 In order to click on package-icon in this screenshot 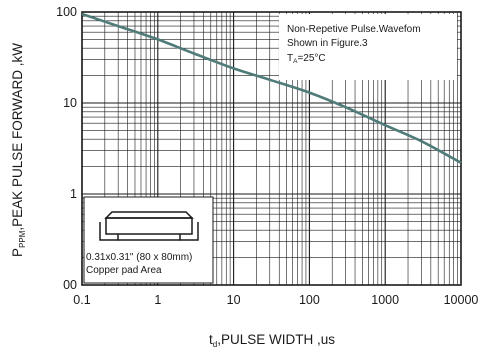, I will do `click(149, 226)`.